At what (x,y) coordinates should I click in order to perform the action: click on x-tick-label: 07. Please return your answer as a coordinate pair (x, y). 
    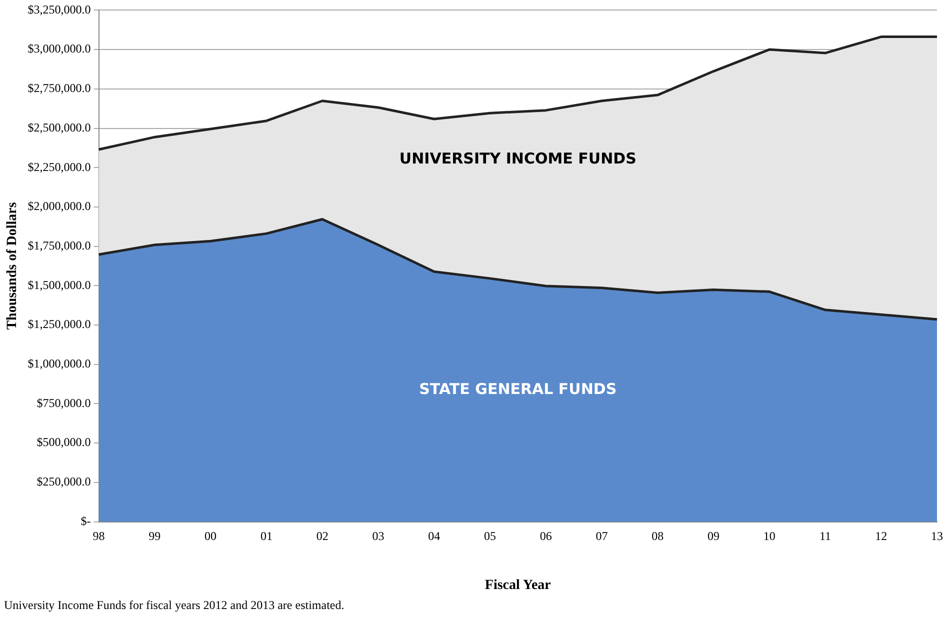
    Looking at the image, I should click on (602, 536).